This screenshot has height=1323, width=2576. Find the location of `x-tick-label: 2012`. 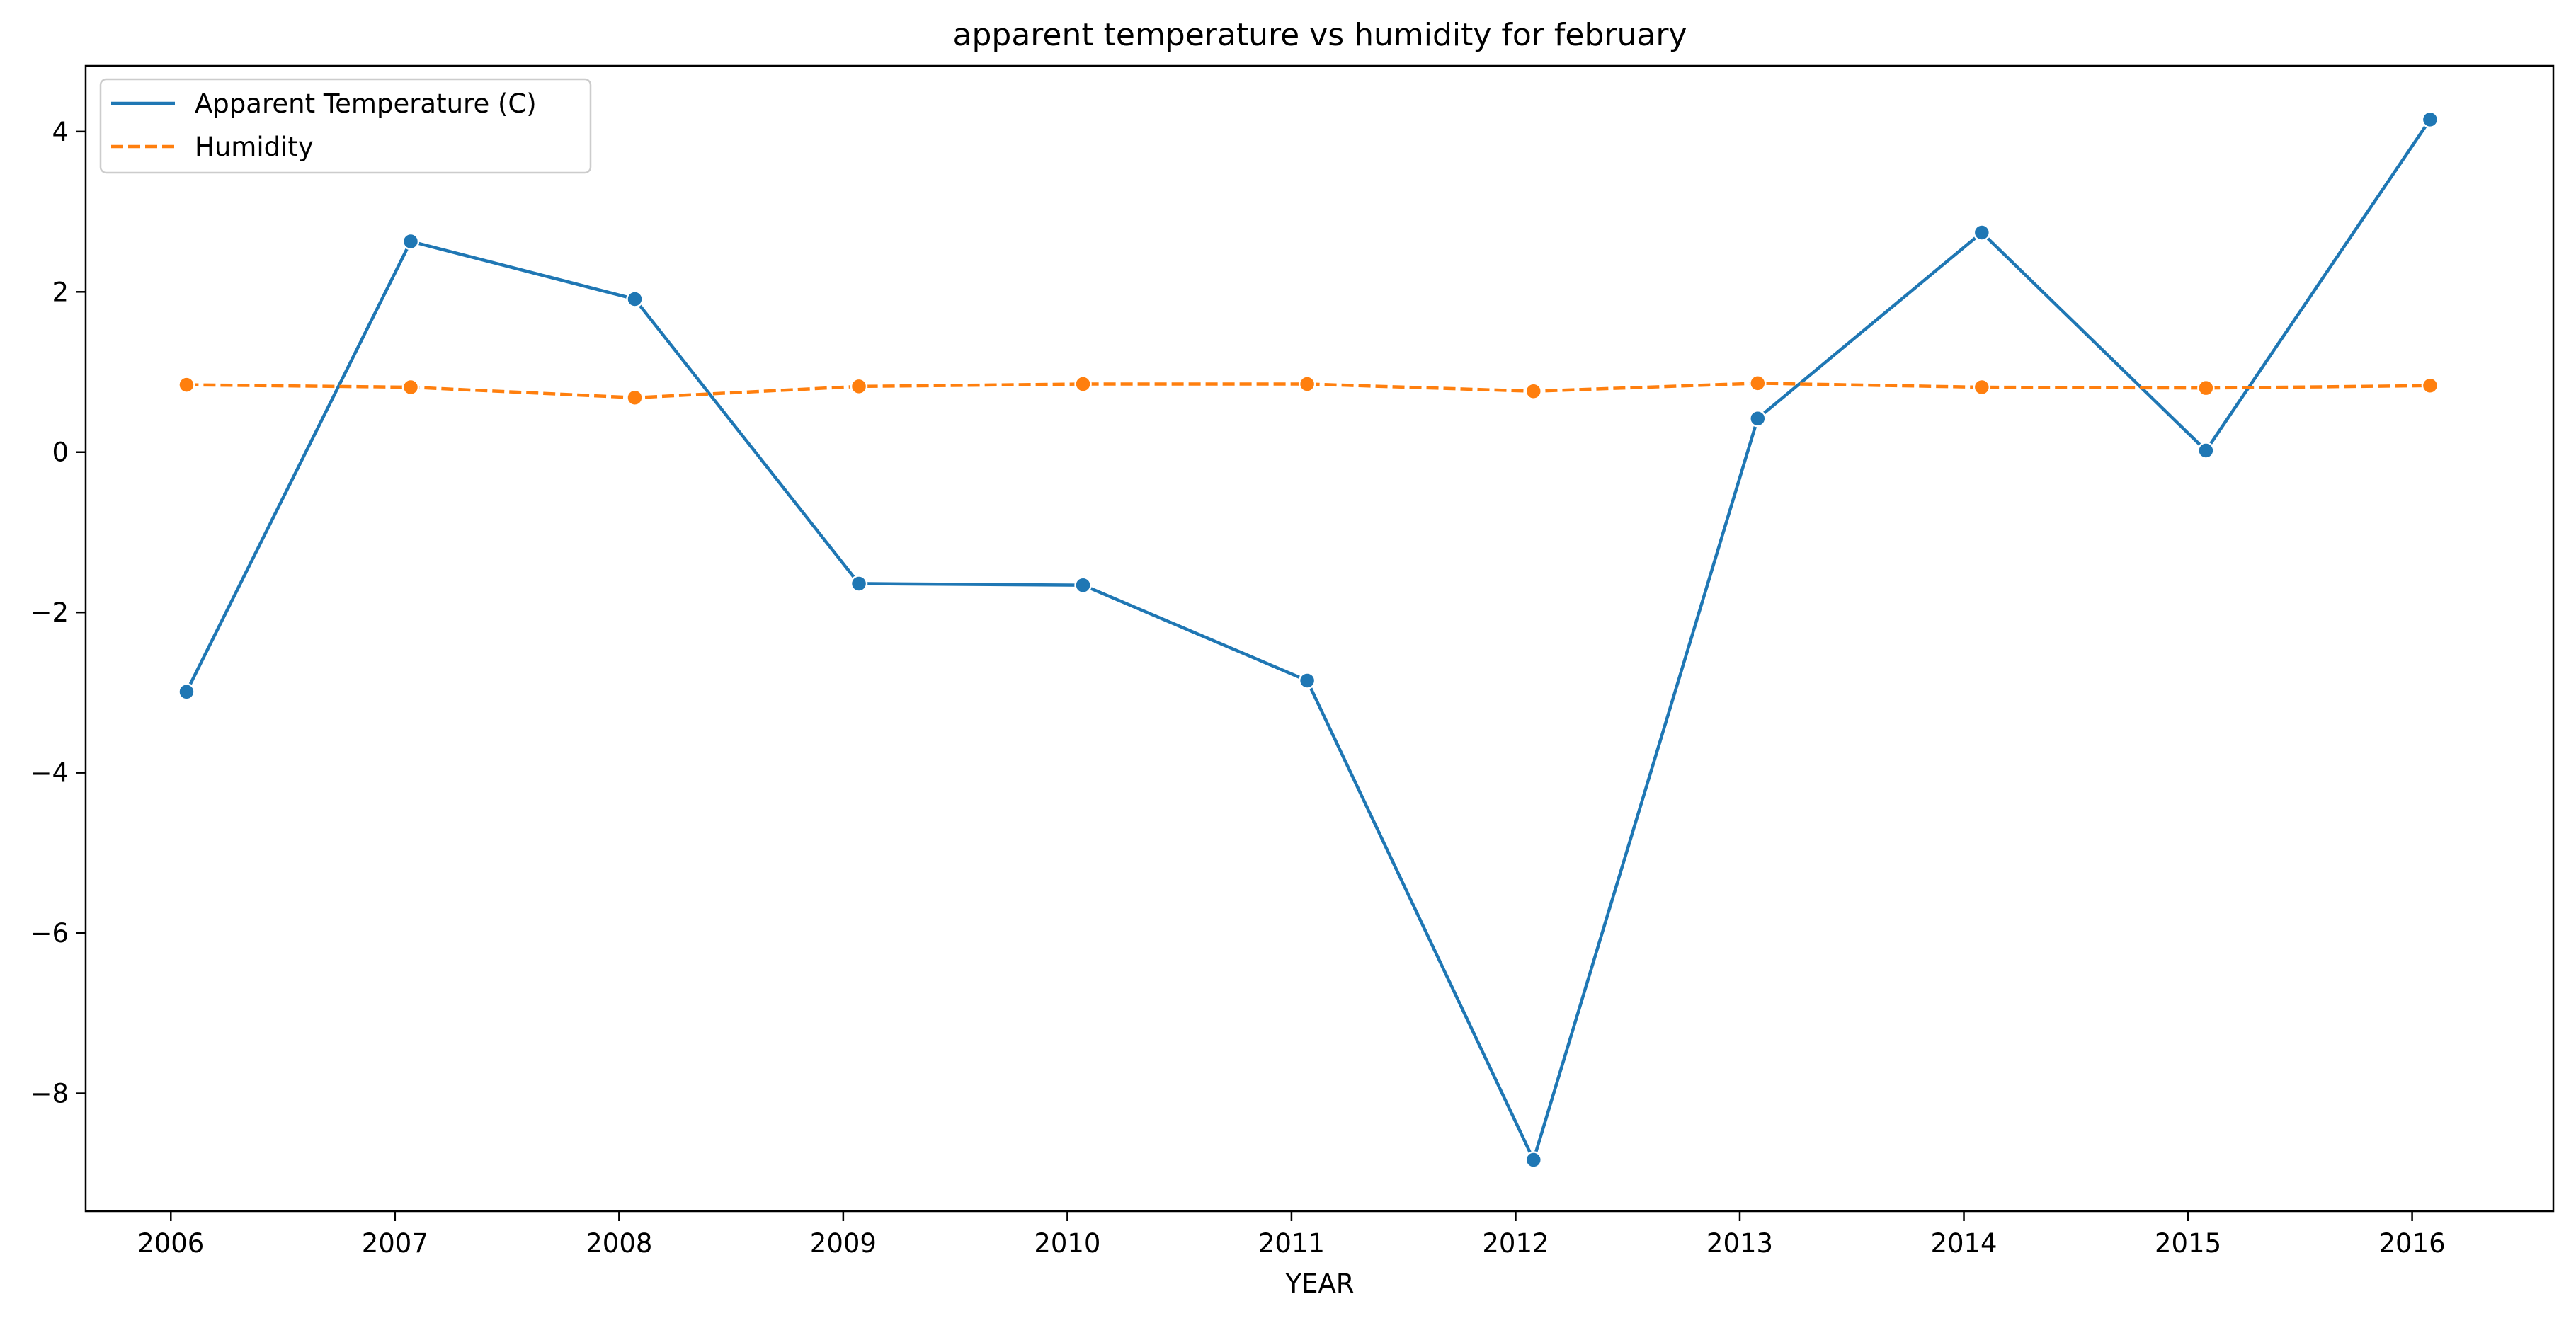

x-tick-label: 2012 is located at coordinates (1516, 1243).